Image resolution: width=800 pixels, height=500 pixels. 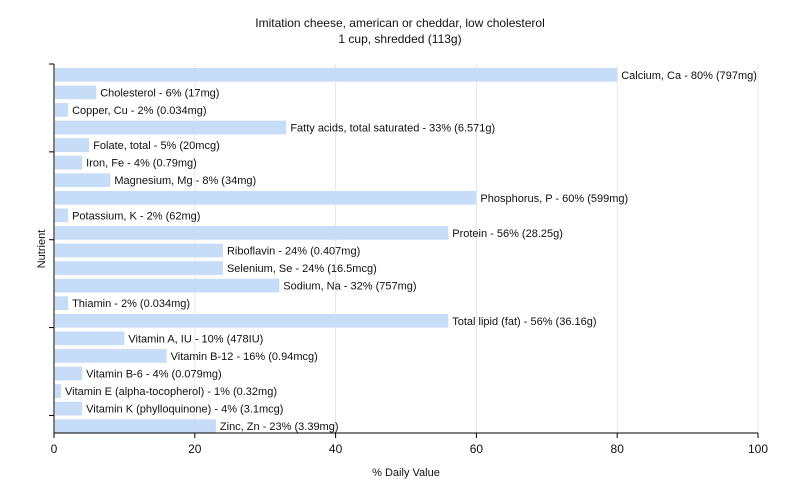 What do you see at coordinates (302, 269) in the screenshot?
I see `bar-label: Selenium, Se - 24% (16.5mcg)` at bounding box center [302, 269].